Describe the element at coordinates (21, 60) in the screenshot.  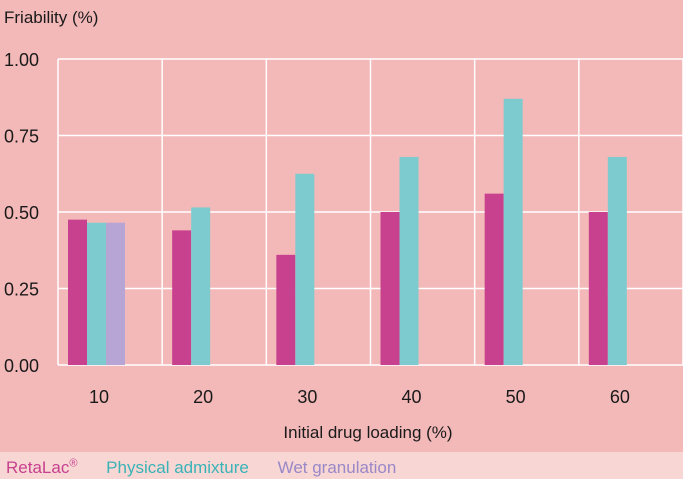
I see `y-tick-label: 1.00` at that location.